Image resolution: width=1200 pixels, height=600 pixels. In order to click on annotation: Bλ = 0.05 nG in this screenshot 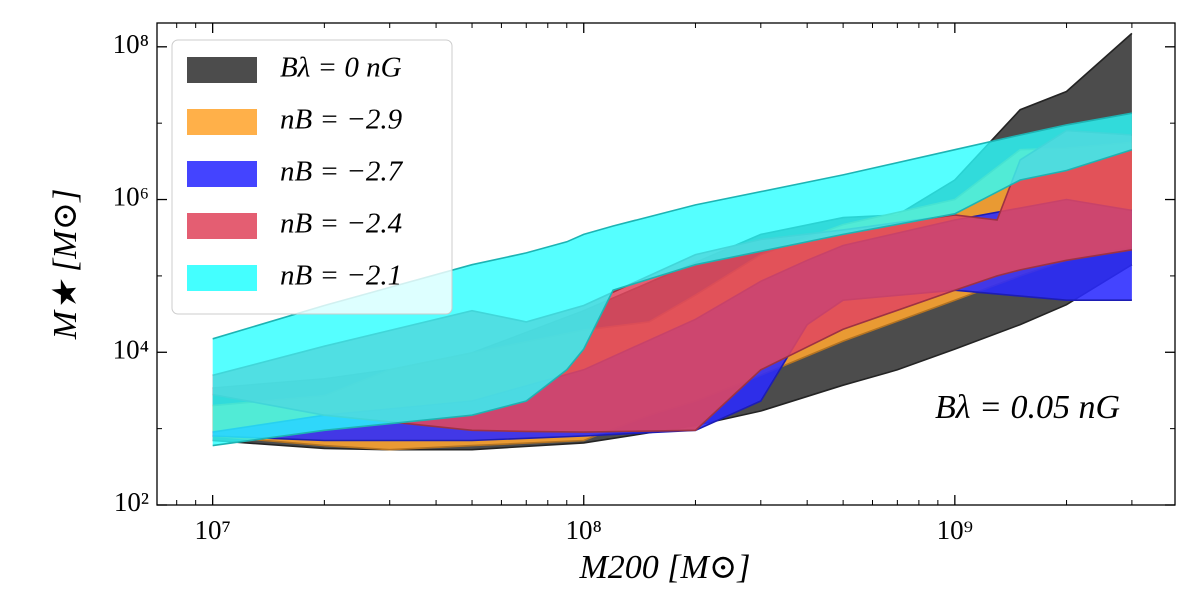, I will do `click(1027, 407)`.